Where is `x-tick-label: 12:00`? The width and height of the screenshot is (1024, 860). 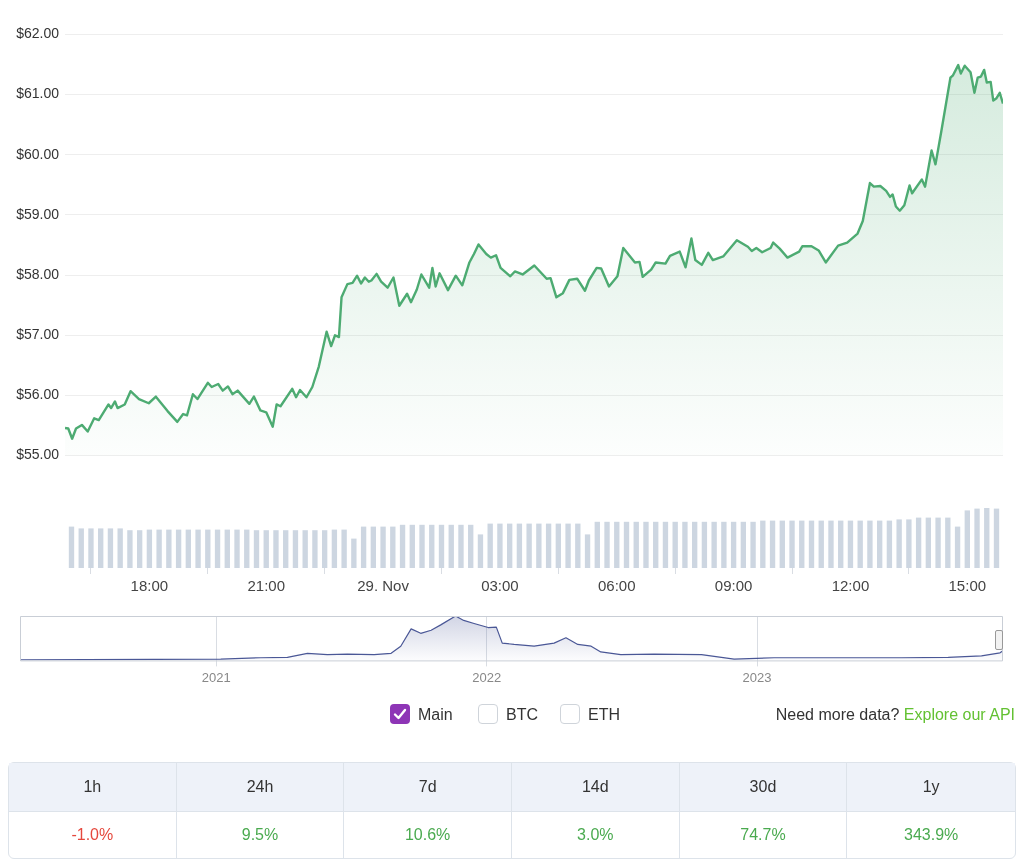
x-tick-label: 12:00 is located at coordinates (850, 586).